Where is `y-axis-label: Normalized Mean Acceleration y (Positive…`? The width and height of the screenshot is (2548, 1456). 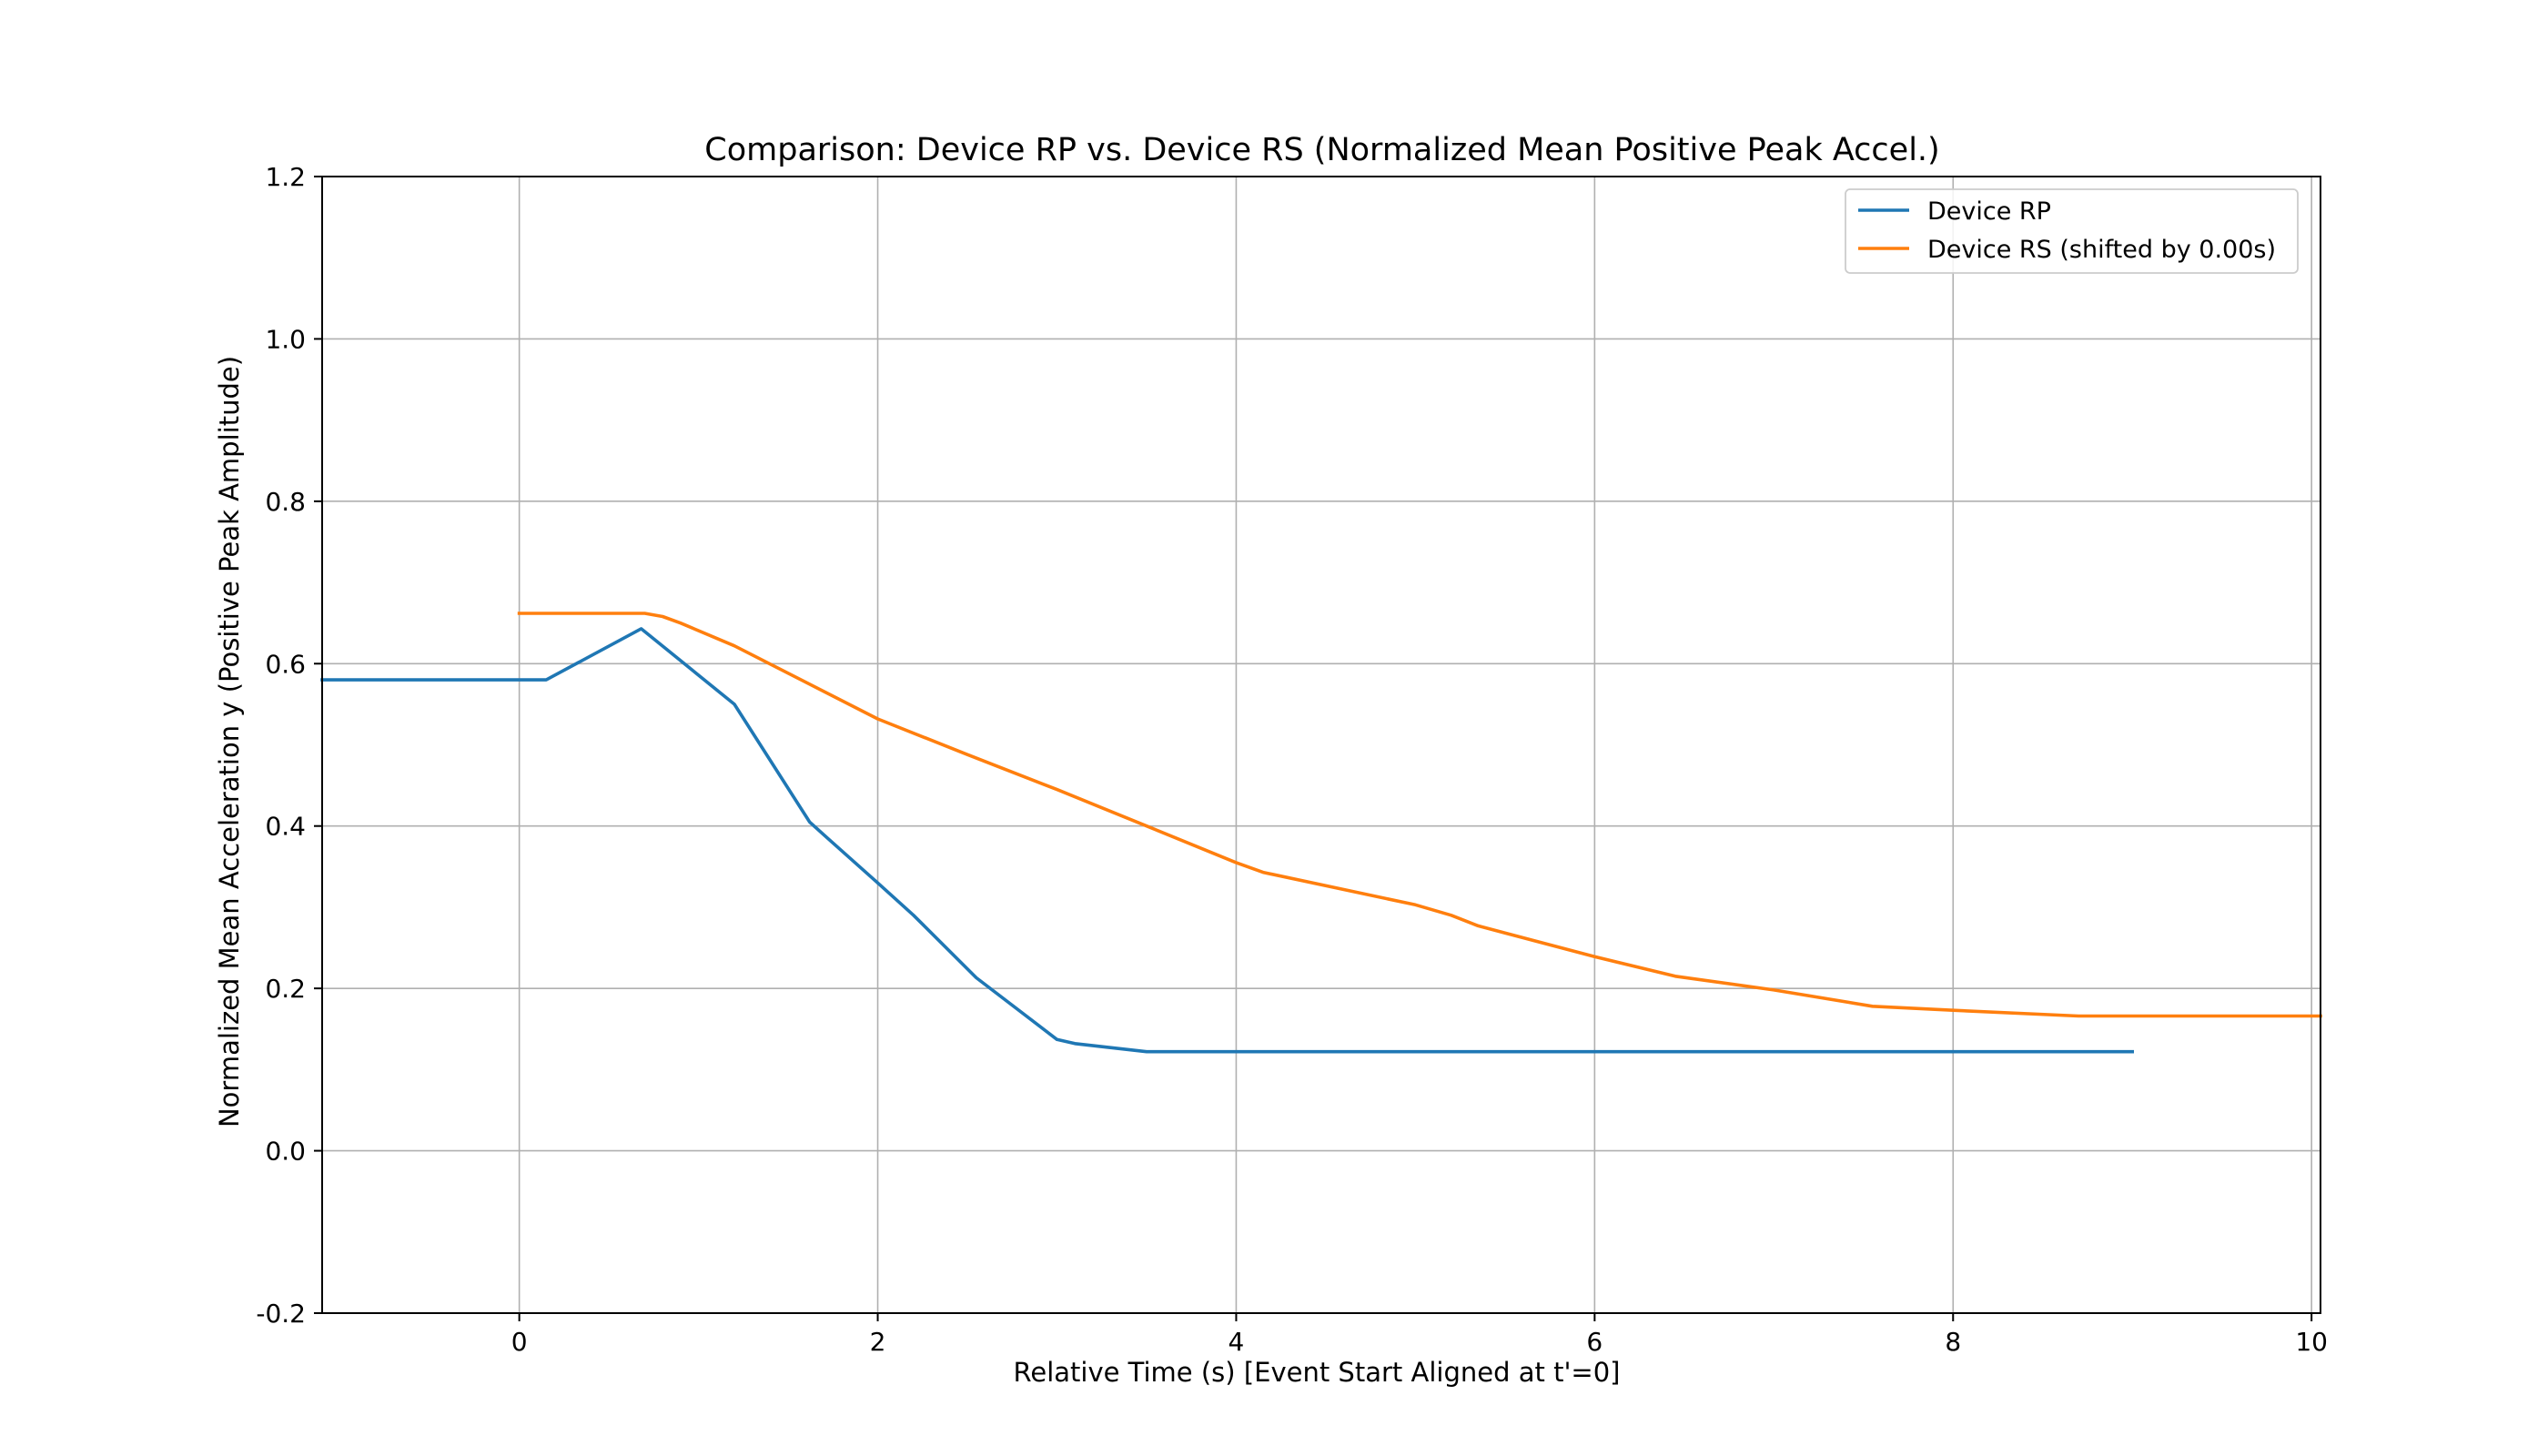
y-axis-label: Normalized Mean Acceleration y (Positive… is located at coordinates (230, 742).